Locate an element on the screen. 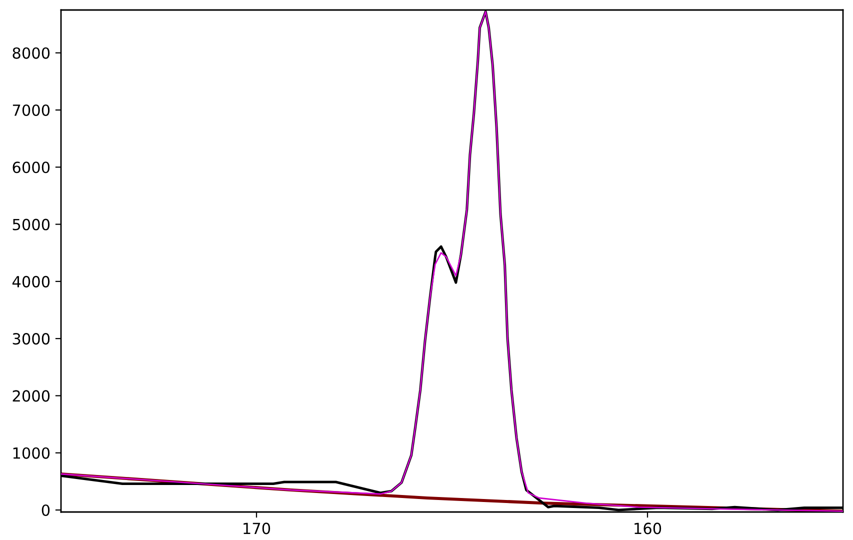 The height and width of the screenshot is (540, 853). x-tick-label: 160 is located at coordinates (648, 528).